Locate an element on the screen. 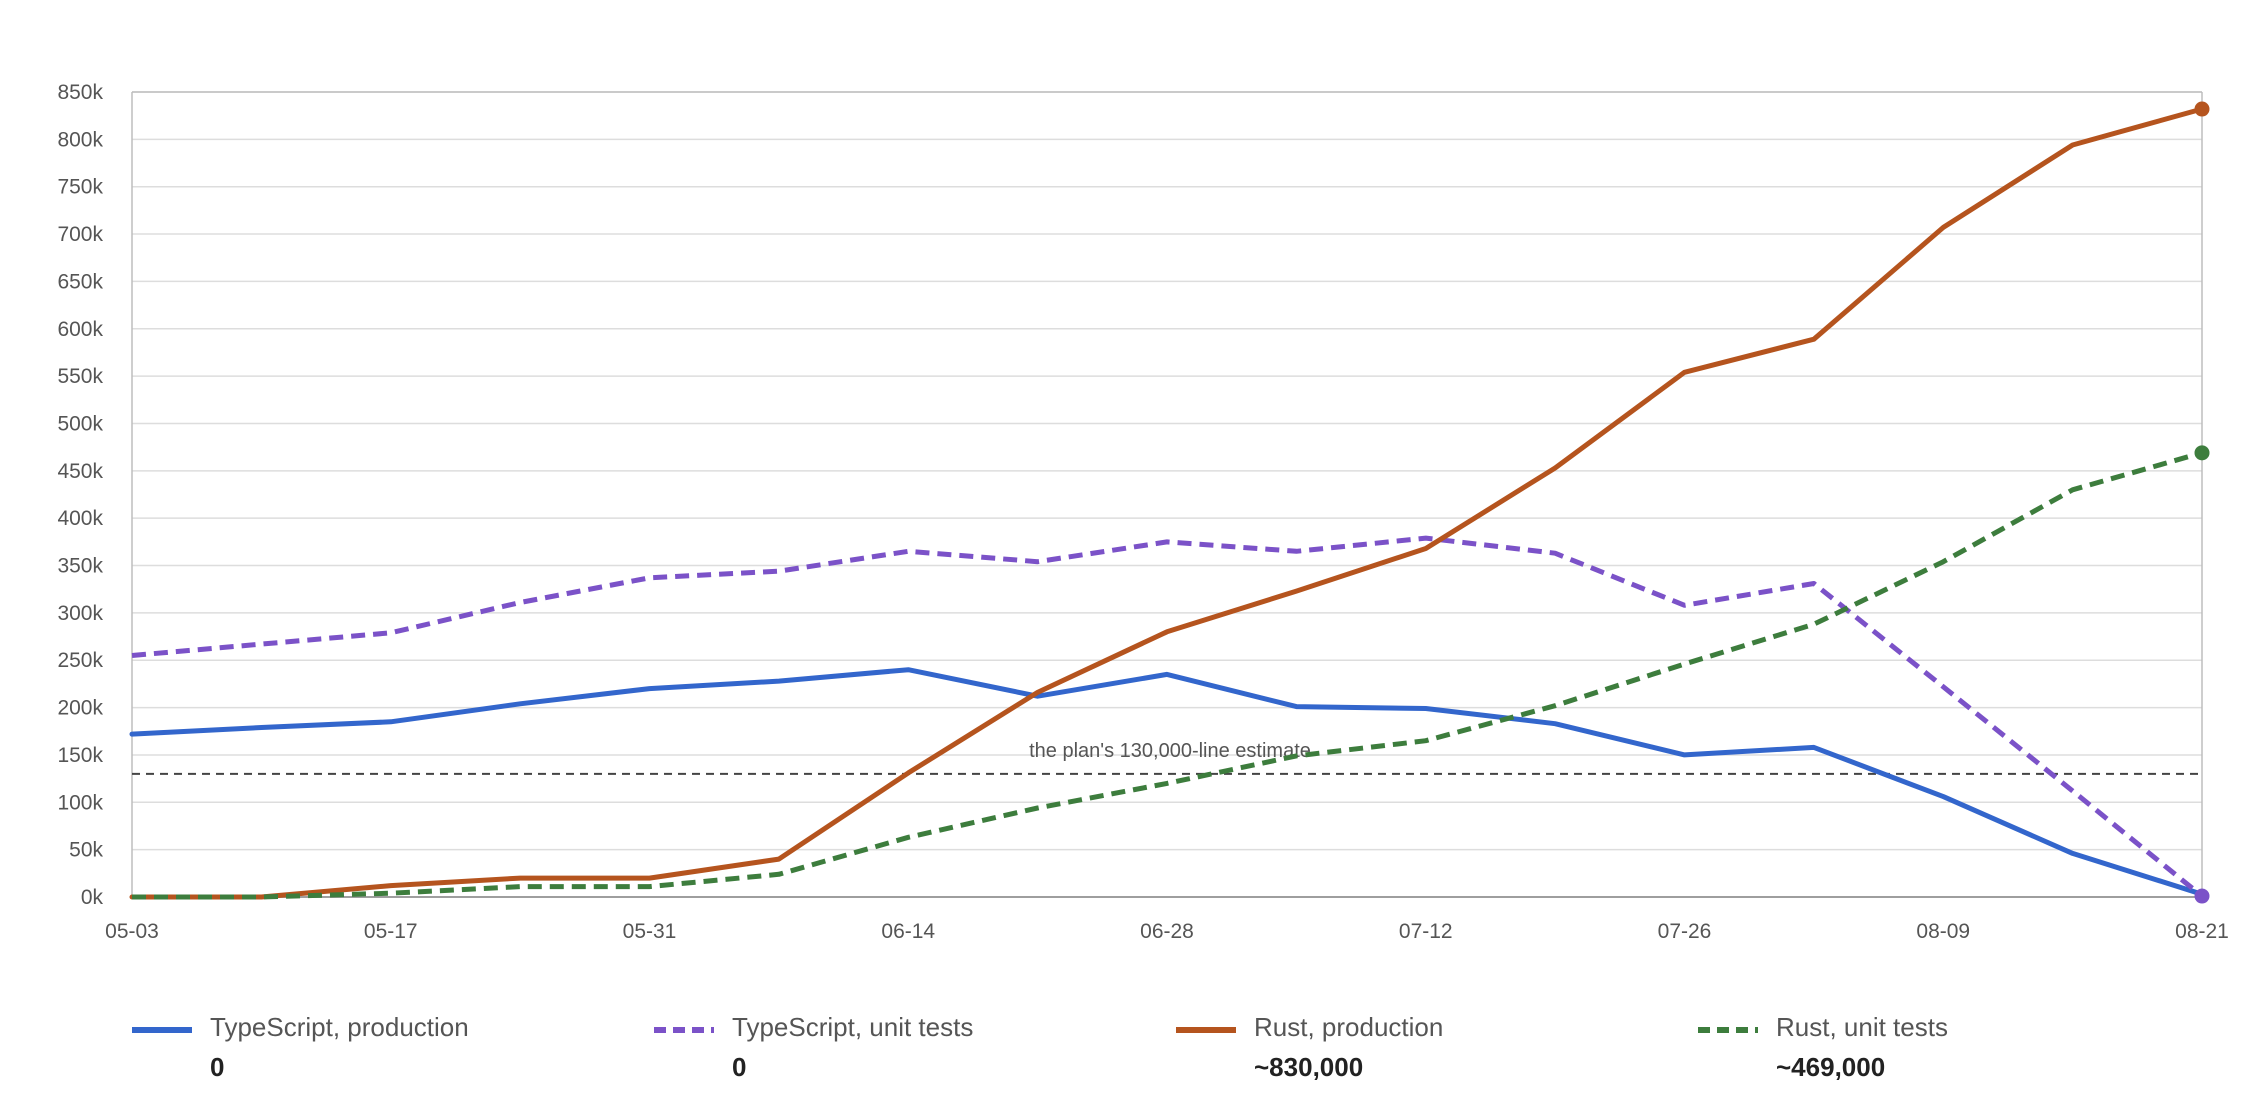 This screenshot has height=1116, width=2246. y-tick-label: 200k is located at coordinates (80, 708).